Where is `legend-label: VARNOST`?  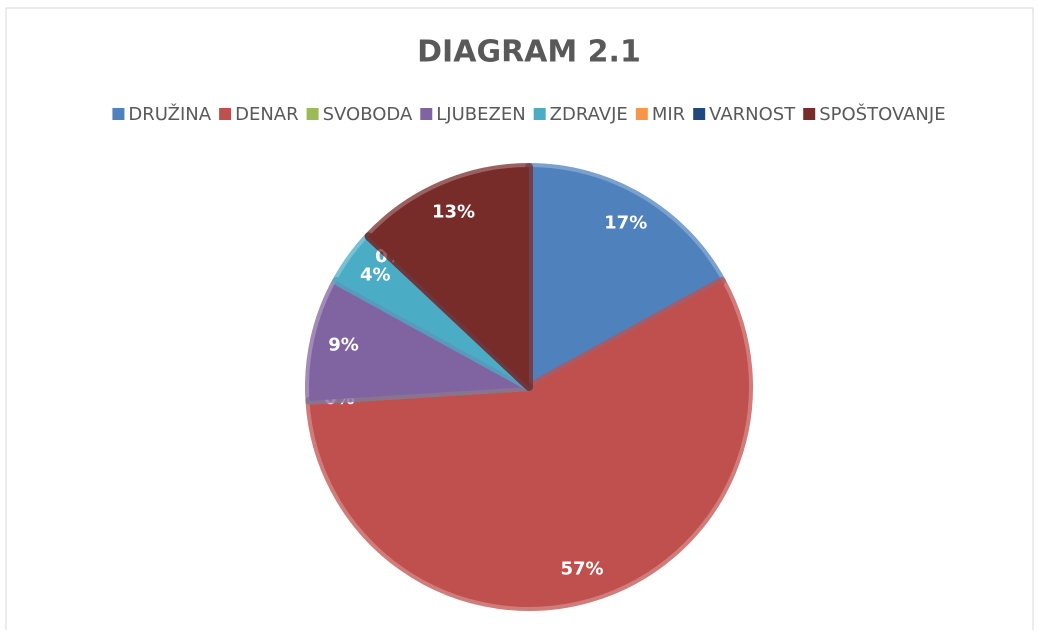
legend-label: VARNOST is located at coordinates (752, 114).